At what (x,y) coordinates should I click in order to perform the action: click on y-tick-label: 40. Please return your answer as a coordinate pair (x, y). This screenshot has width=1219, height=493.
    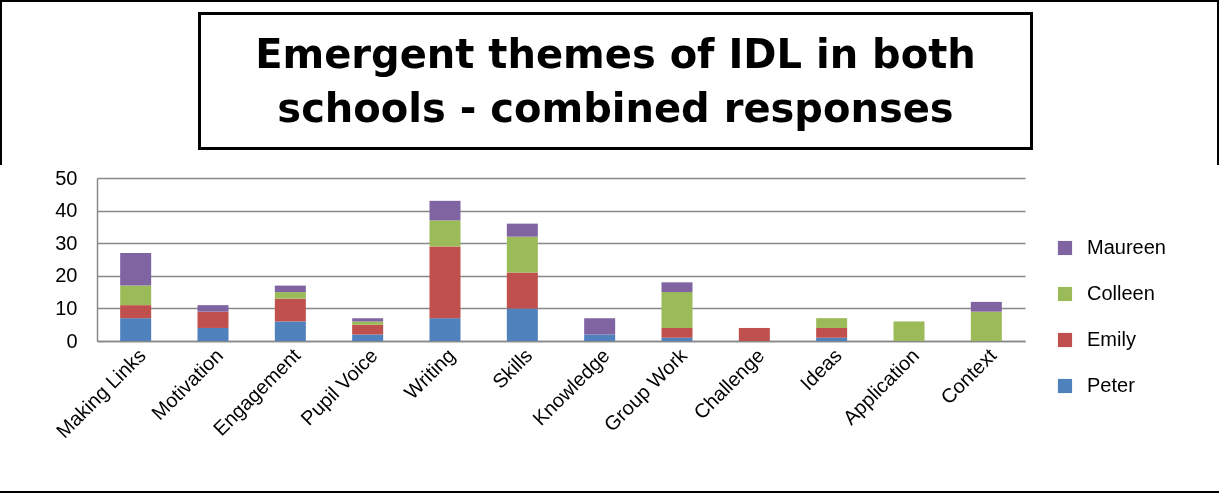
    Looking at the image, I should click on (66, 210).